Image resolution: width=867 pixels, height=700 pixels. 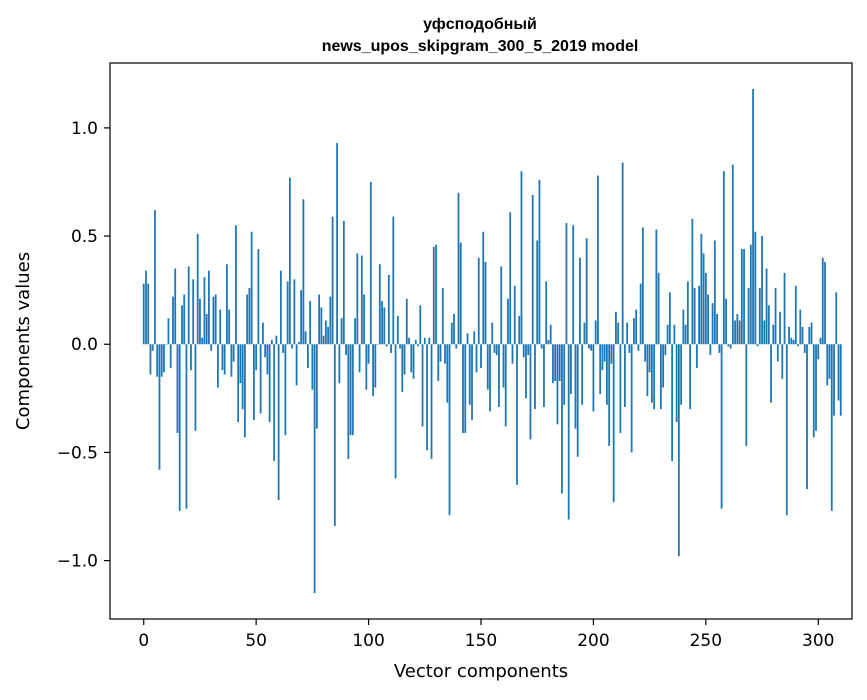 I want to click on y-axis-label: Components values, so click(x=23, y=341).